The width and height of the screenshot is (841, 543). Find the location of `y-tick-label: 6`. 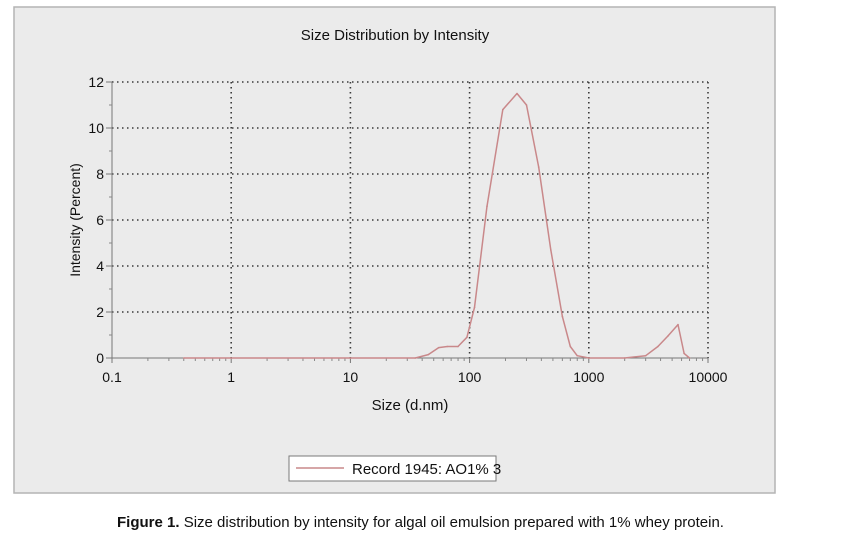

y-tick-label: 6 is located at coordinates (100, 220).